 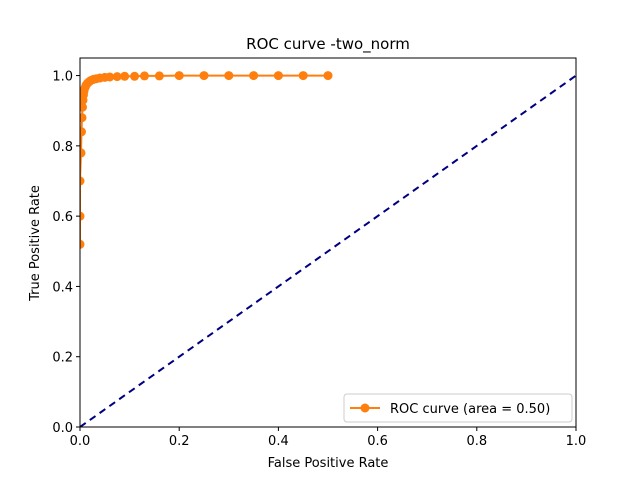 I want to click on legend: ROC curve (area = 0.50), so click(x=458, y=408).